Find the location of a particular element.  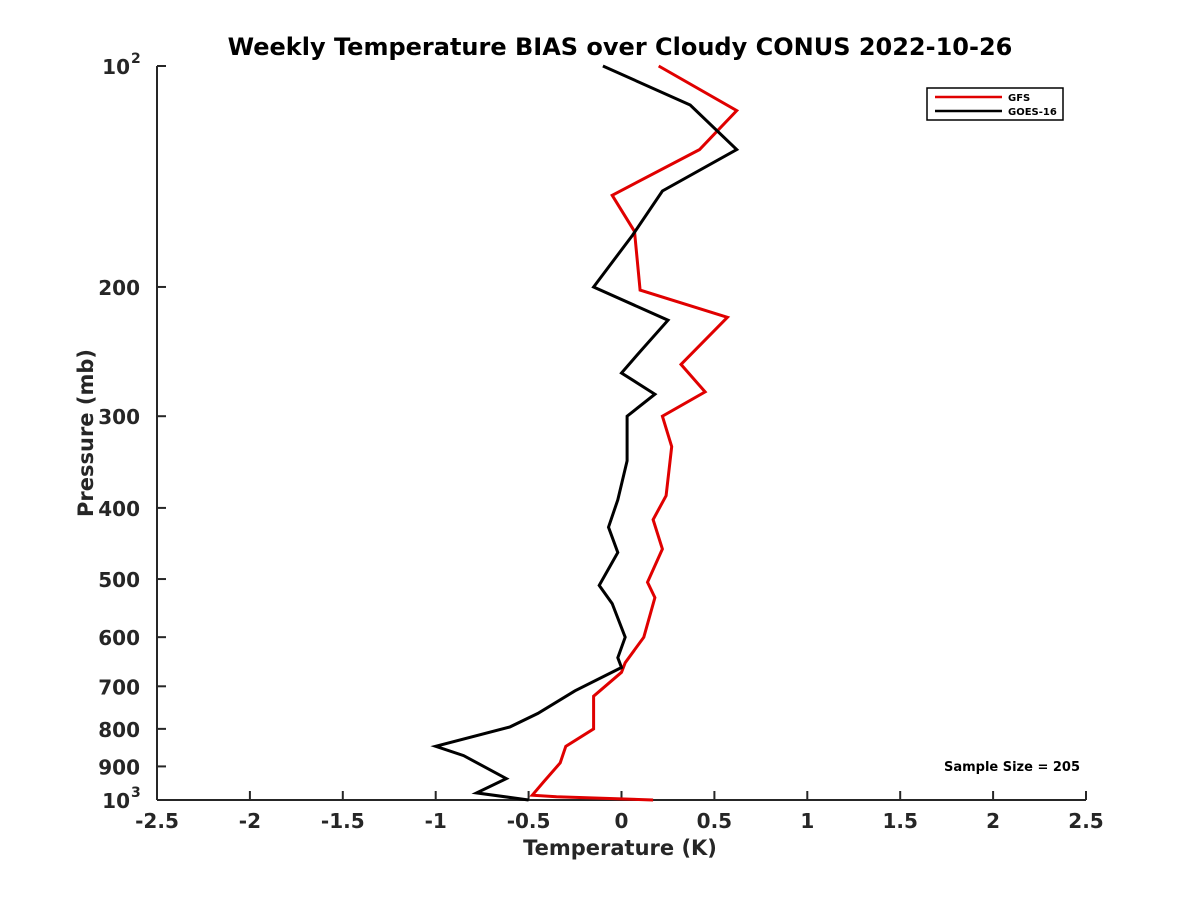

y-tick-label: 800 is located at coordinates (119, 730).